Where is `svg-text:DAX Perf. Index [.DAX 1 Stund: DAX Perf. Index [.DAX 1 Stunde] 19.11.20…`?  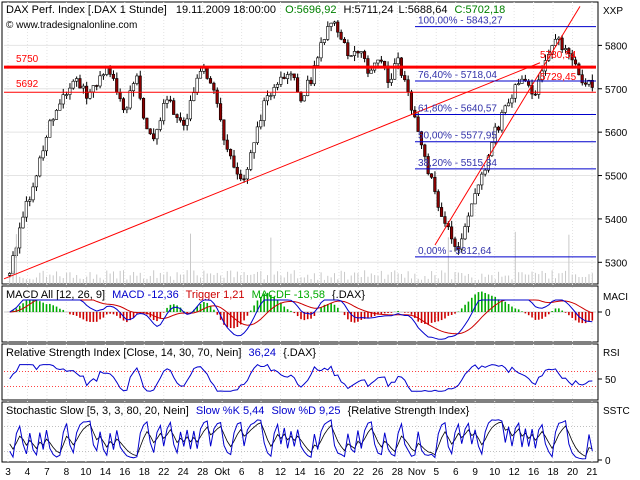 svg-text:DAX Perf. Index [.DAX 1 Stund: DAX Perf. Index [.DAX 1 Stunde] 19.11.20… is located at coordinates (255, 10).